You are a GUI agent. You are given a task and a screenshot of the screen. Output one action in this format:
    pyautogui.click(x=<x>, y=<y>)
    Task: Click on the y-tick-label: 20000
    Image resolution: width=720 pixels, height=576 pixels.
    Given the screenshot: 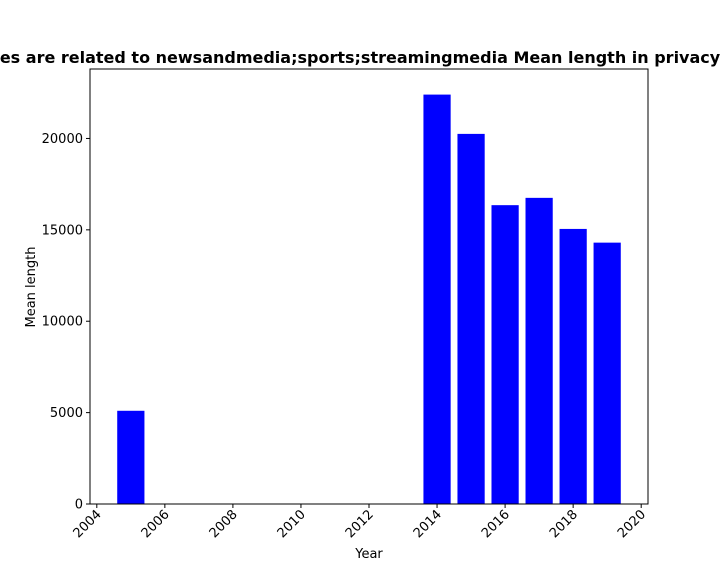 What is the action you would take?
    pyautogui.click(x=62, y=139)
    